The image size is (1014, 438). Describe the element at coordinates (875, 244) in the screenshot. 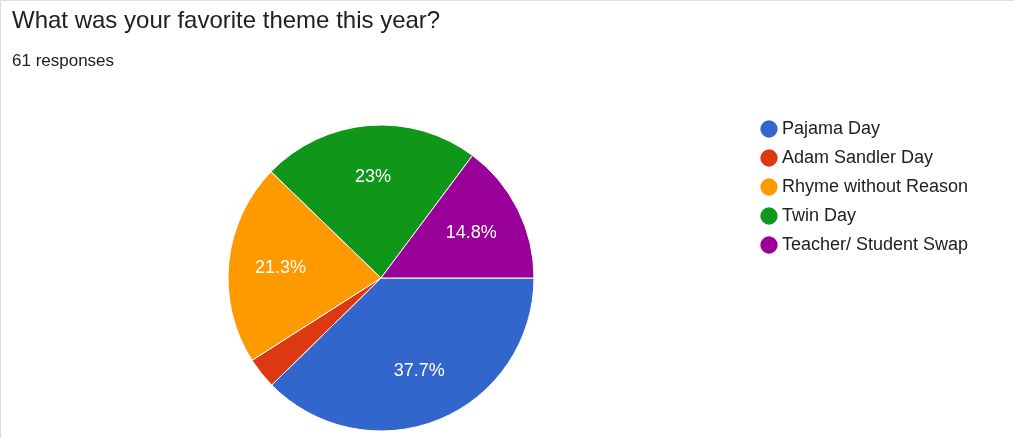

I see `legend-label: Teacher/ Student Swap` at that location.